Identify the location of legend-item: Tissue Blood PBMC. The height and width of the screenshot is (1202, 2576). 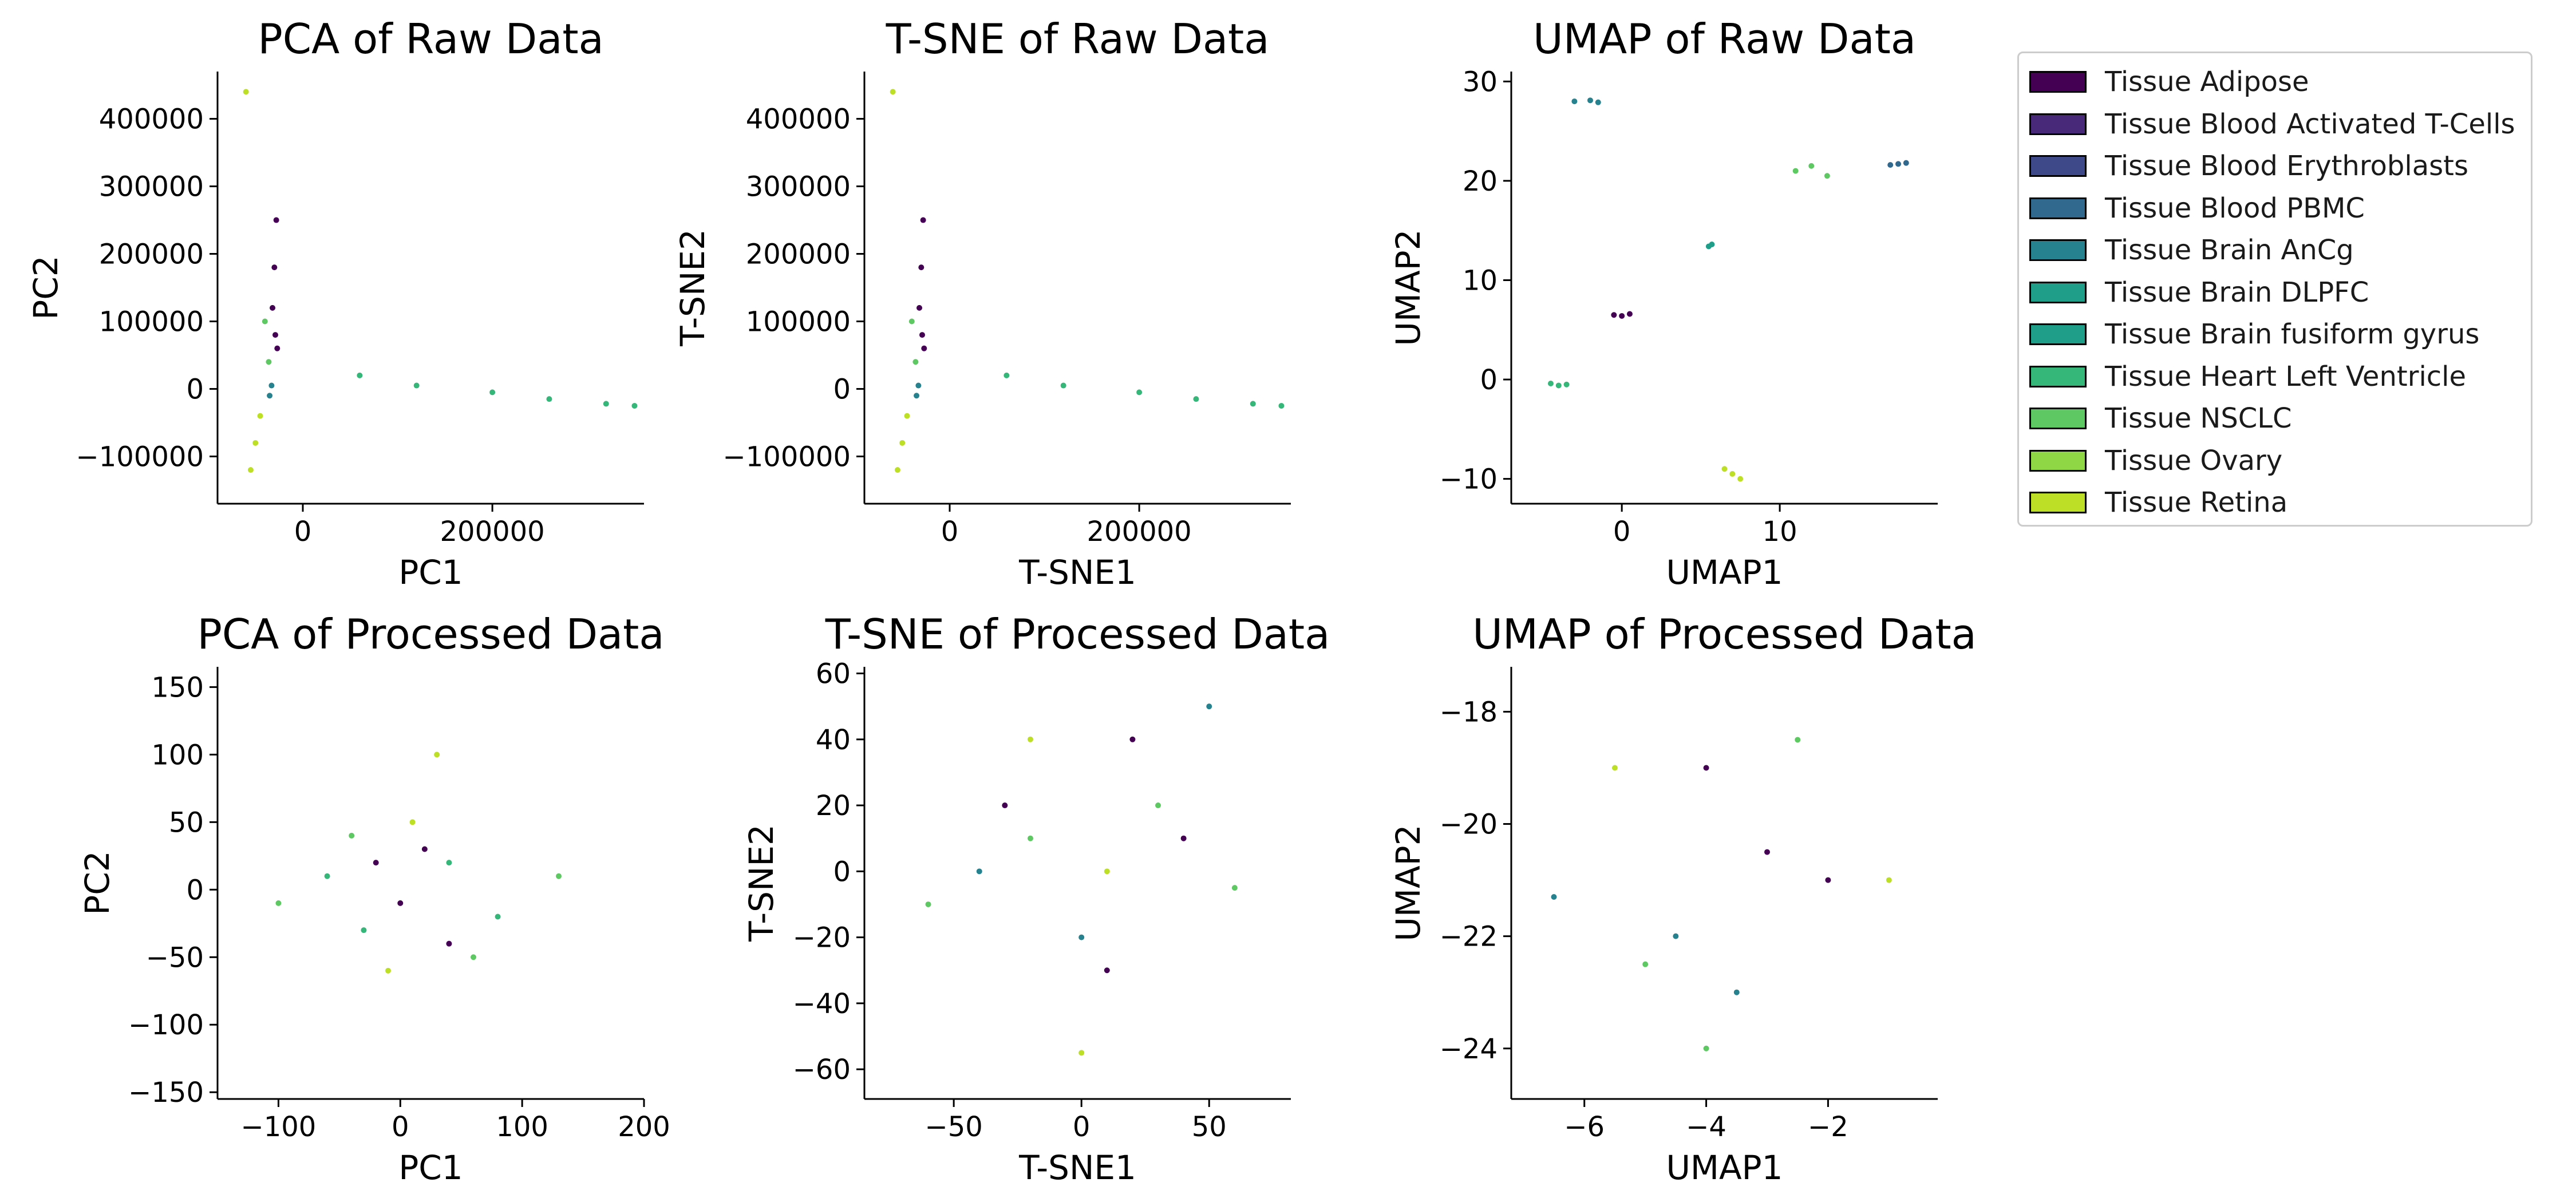
(2197, 209).